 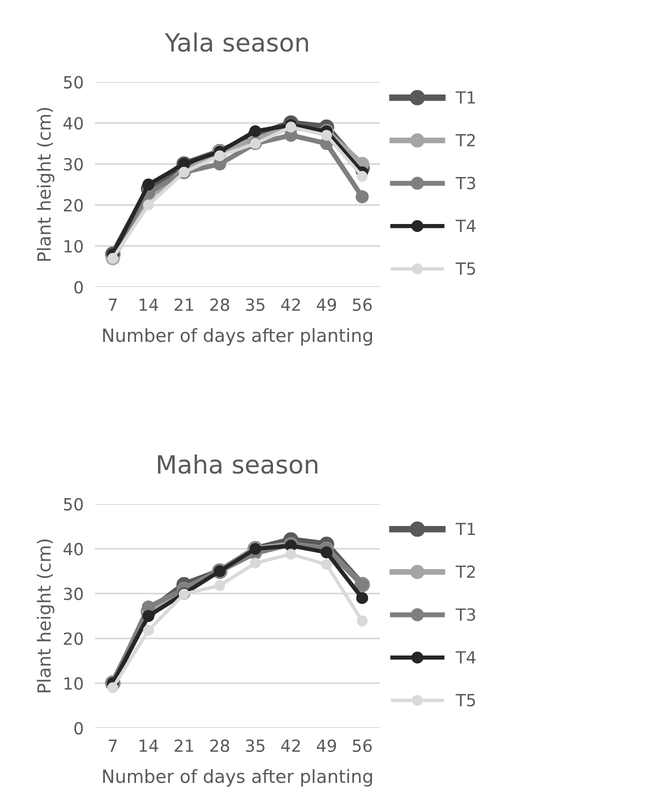 What do you see at coordinates (238, 464) in the screenshot?
I see `chart-title: Maha season` at bounding box center [238, 464].